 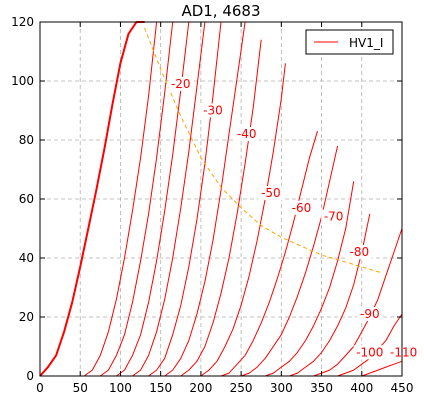 I want to click on curve-label: -70, so click(x=334, y=217).